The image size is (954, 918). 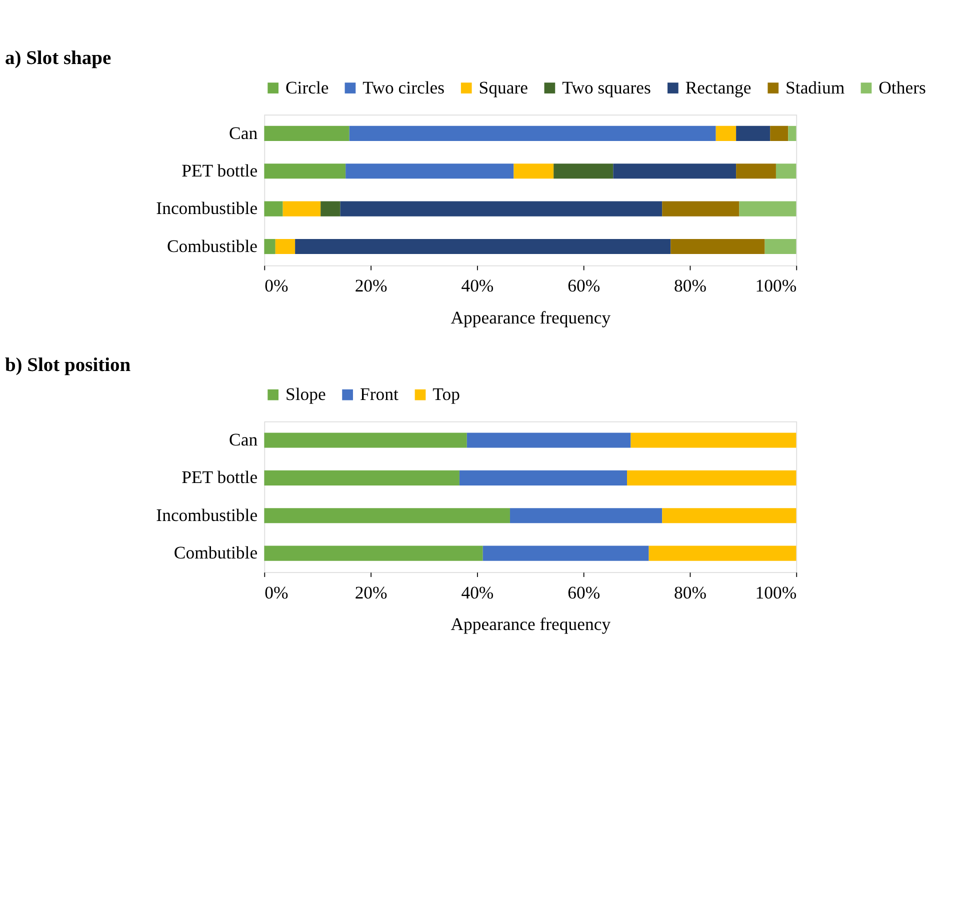 What do you see at coordinates (307, 87) in the screenshot?
I see `legend-label: Circle` at bounding box center [307, 87].